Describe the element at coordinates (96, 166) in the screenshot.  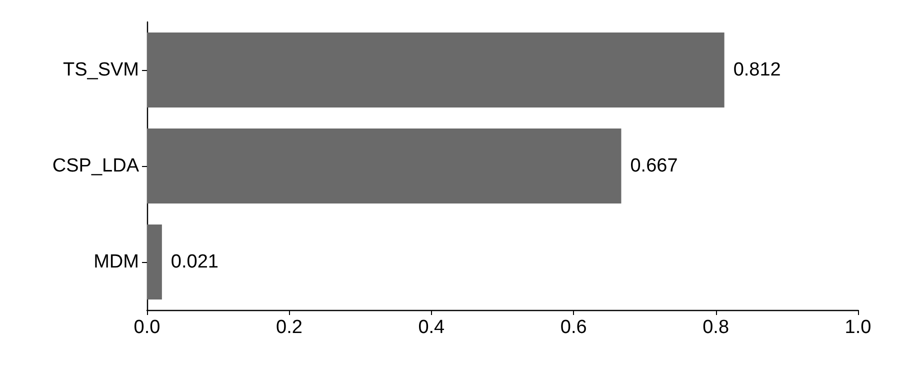
I see `y-tick-label: CSP_LDA` at that location.